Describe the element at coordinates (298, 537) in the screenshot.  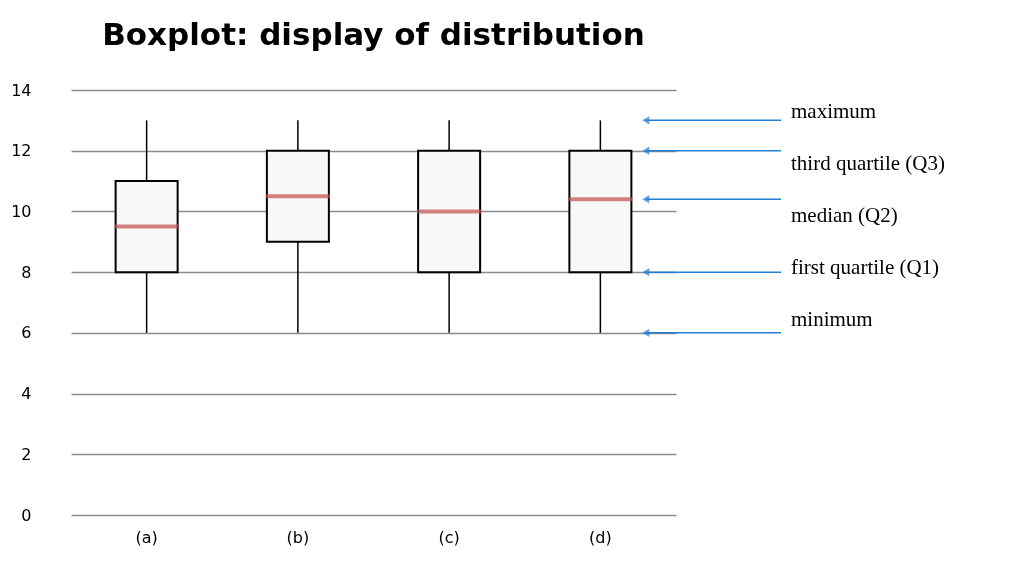
I see `x-tick-label: (b)` at that location.